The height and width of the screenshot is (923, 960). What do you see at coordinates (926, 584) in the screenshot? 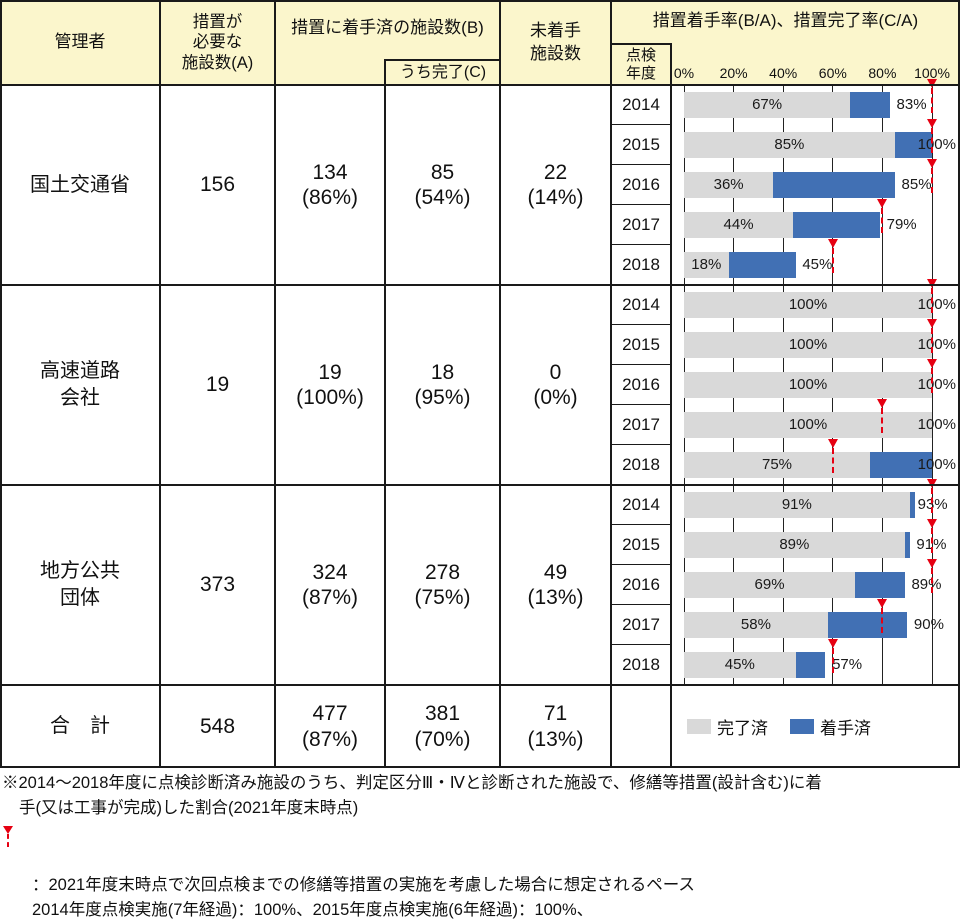
I see `label-started-pct: 89%` at bounding box center [926, 584].